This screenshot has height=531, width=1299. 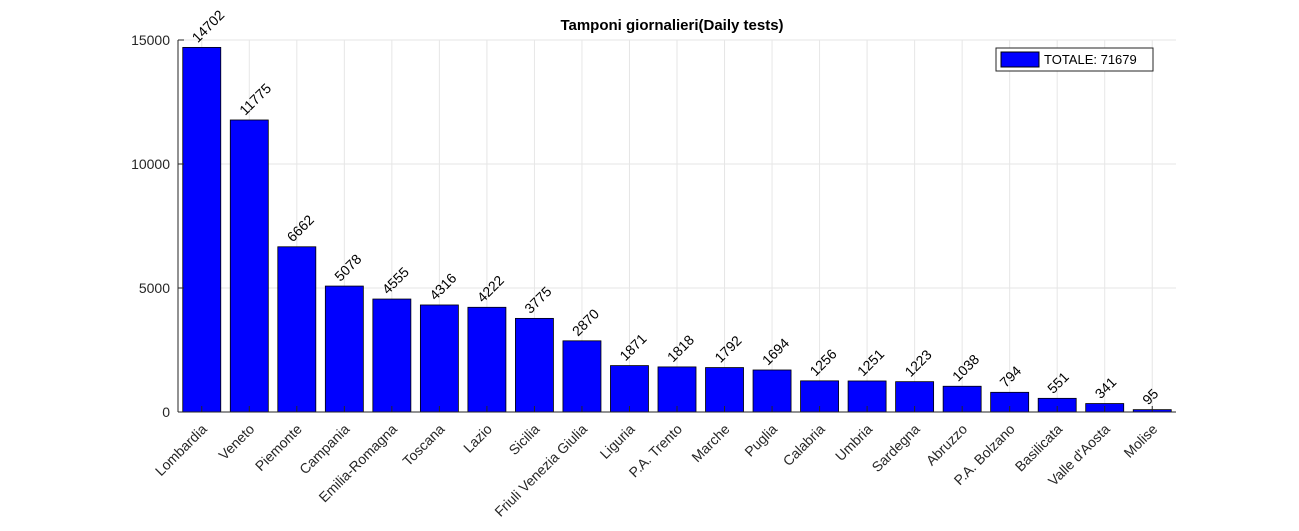 I want to click on legend: TOTALE: 71679, so click(x=1074, y=59).